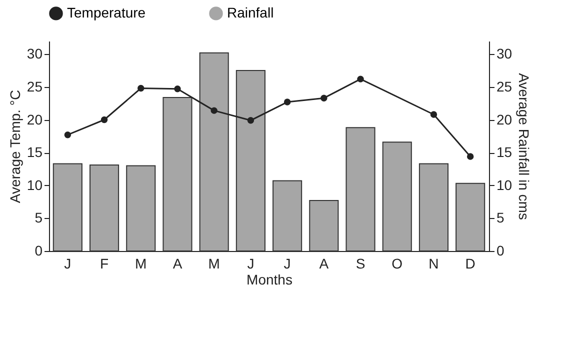 The height and width of the screenshot is (349, 569). Describe the element at coordinates (433, 264) in the screenshot. I see `x-tick-label: N` at that location.